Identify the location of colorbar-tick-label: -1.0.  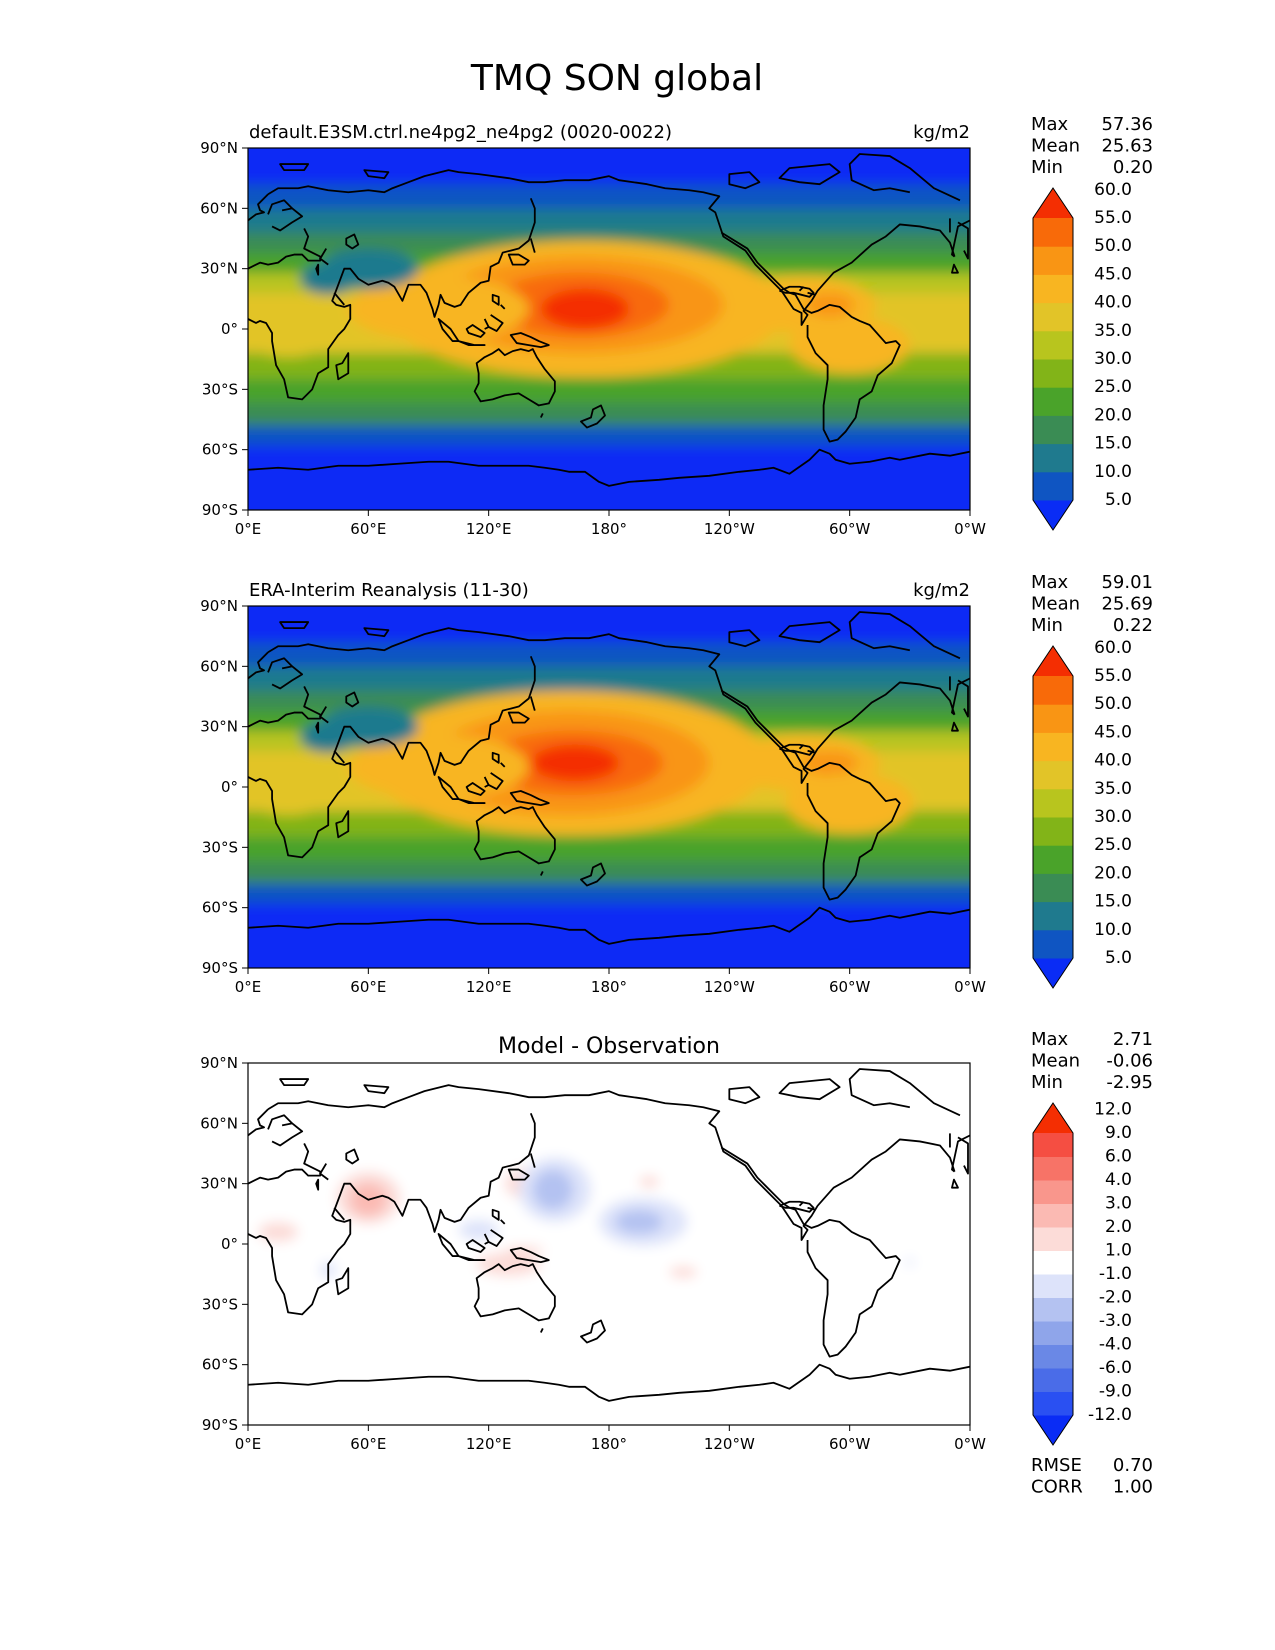
(1115, 1274).